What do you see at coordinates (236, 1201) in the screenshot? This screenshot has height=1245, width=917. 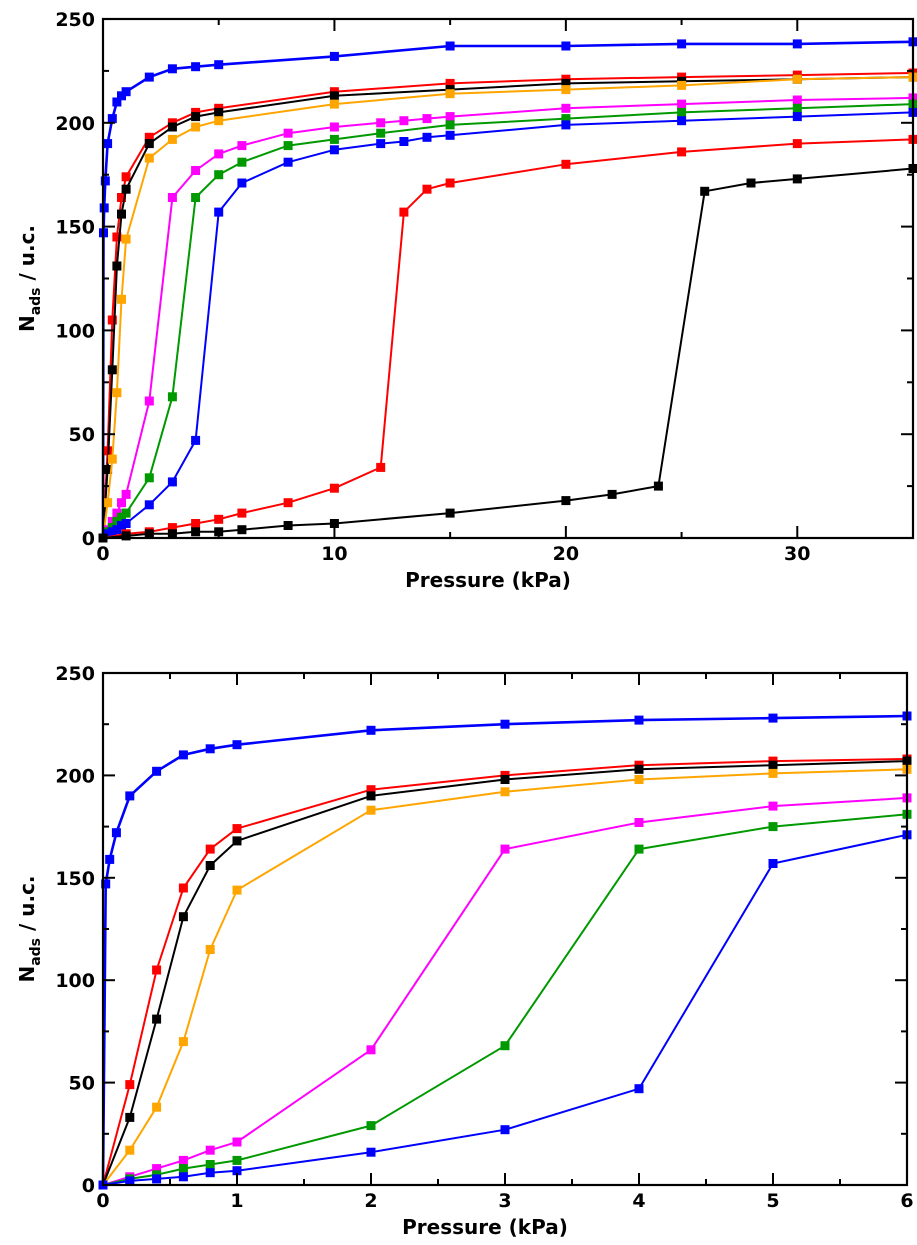 I see `x-tick-label: 1` at bounding box center [236, 1201].